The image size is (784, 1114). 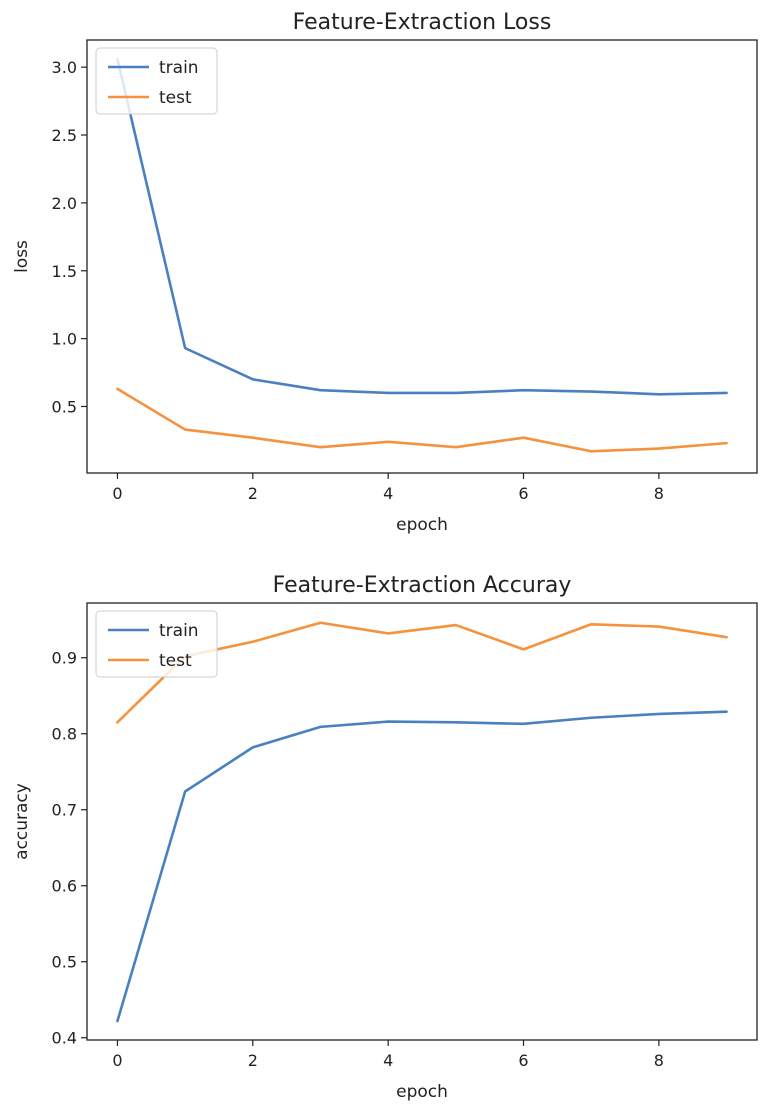 What do you see at coordinates (523, 493) in the screenshot?
I see `loss-x-tick-label: 6` at bounding box center [523, 493].